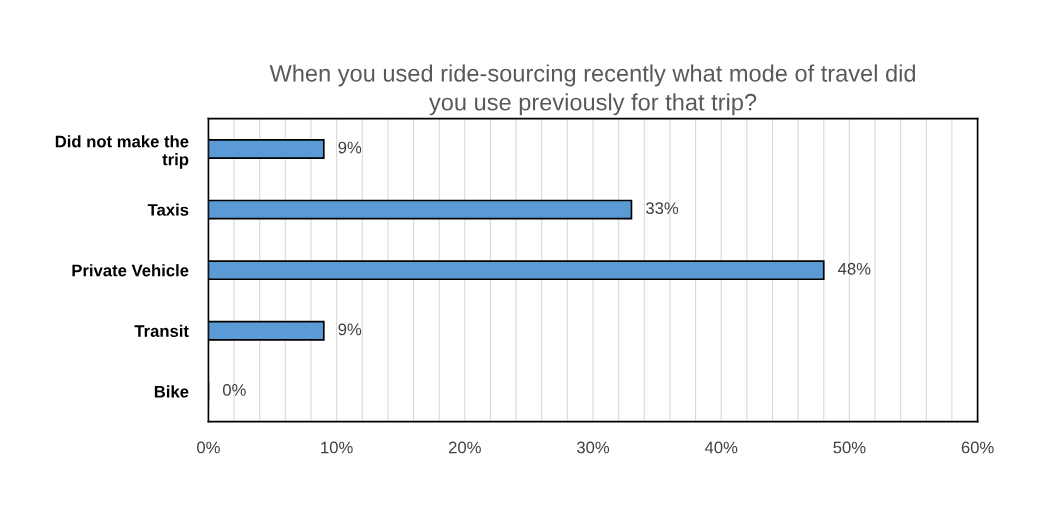 This screenshot has width=1058, height=505. I want to click on data-label: 33%, so click(662, 208).